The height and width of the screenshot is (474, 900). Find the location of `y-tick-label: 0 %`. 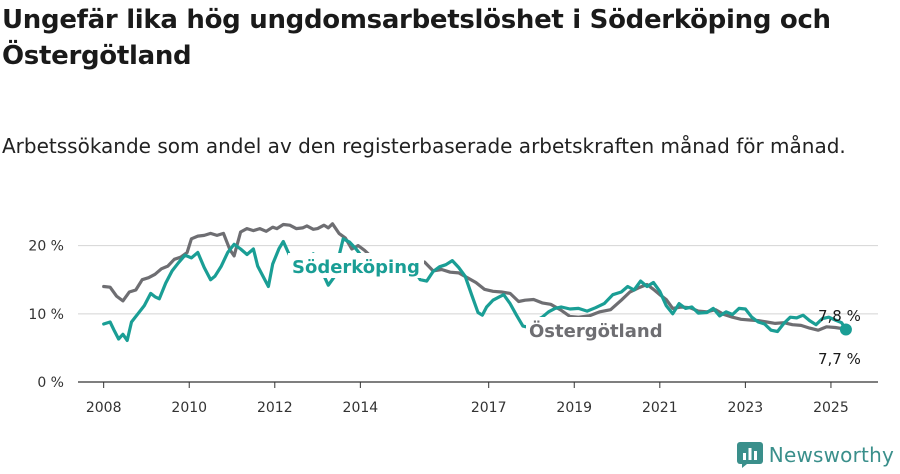

y-tick-label: 0 % is located at coordinates (50, 383).